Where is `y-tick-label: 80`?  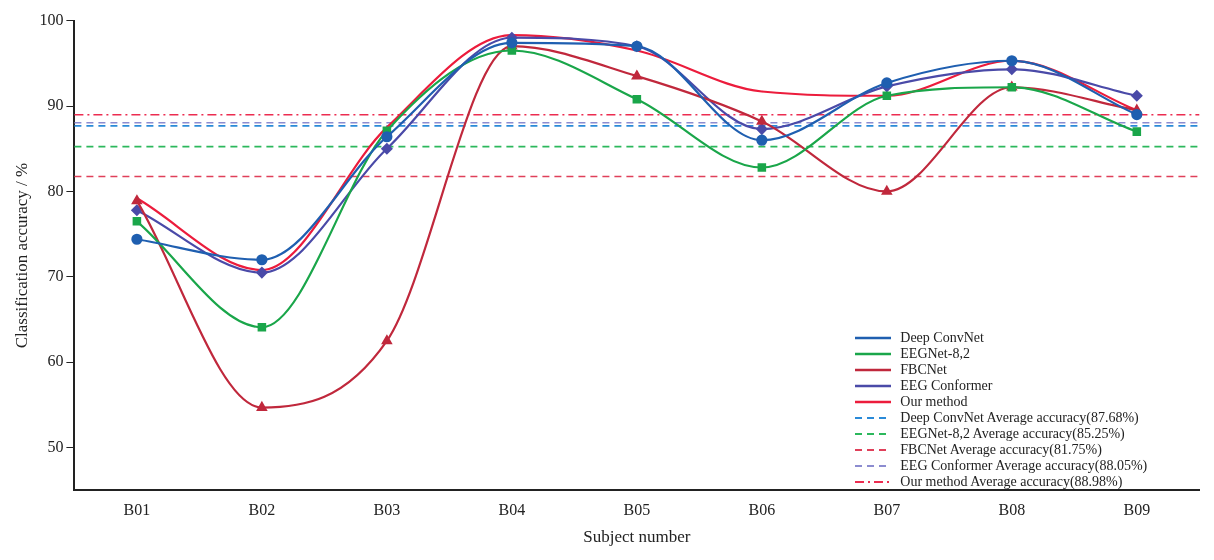
y-tick-label: 80 is located at coordinates (55, 190).